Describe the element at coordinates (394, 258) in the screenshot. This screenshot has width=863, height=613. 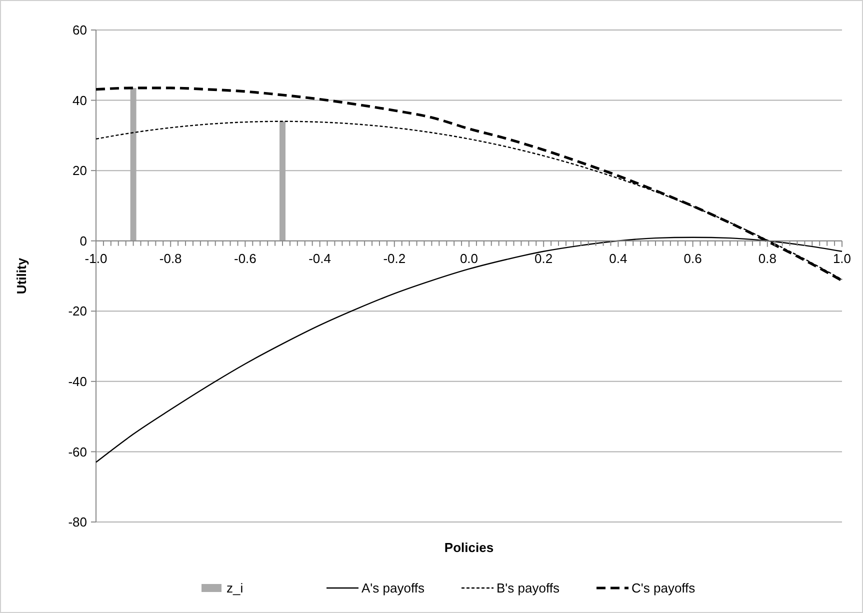
I see `x-tick-label: -0.2` at that location.